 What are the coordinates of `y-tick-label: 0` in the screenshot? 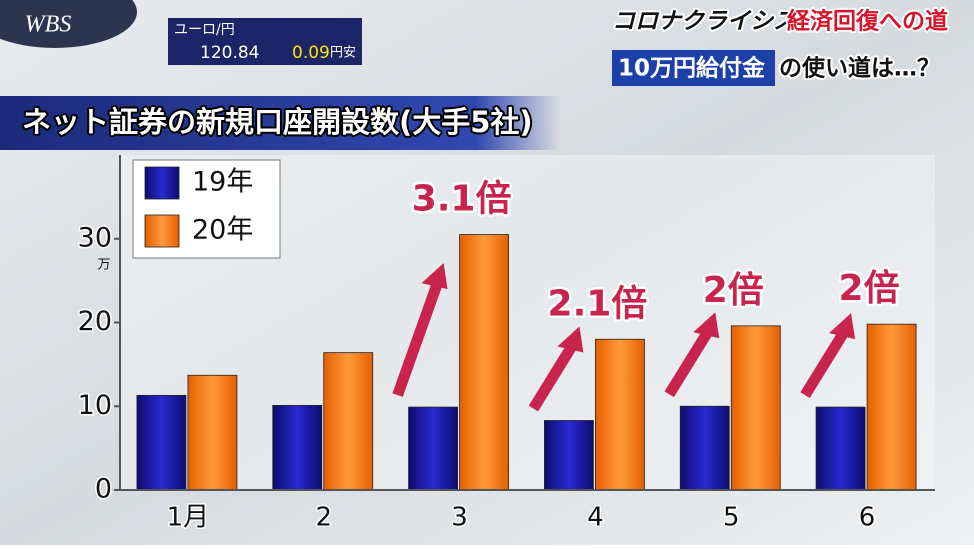 It's located at (103, 489).